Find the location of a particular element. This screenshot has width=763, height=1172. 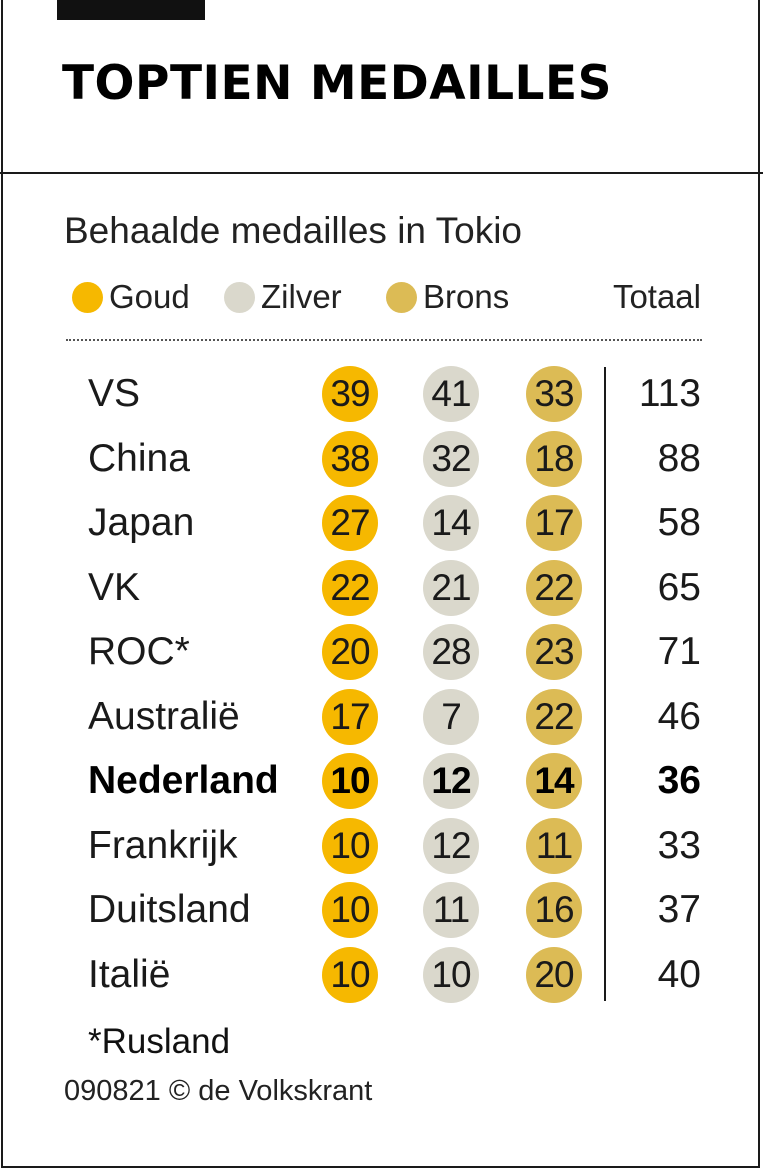

table-row: Australië 17 7 22 46 is located at coordinates (381, 716).